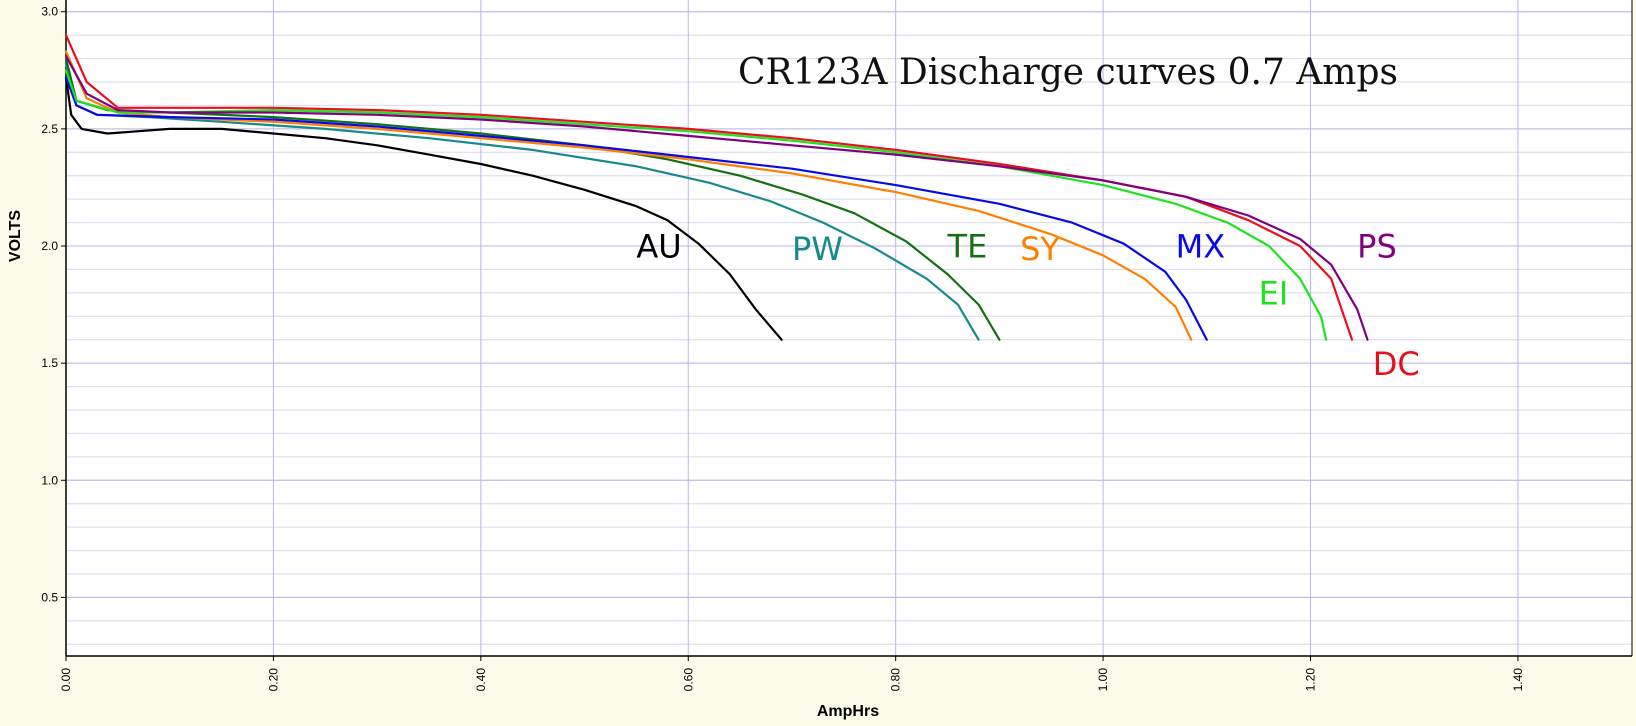 This screenshot has height=726, width=1636. I want to click on series-label-dc: DC, so click(1396, 364).